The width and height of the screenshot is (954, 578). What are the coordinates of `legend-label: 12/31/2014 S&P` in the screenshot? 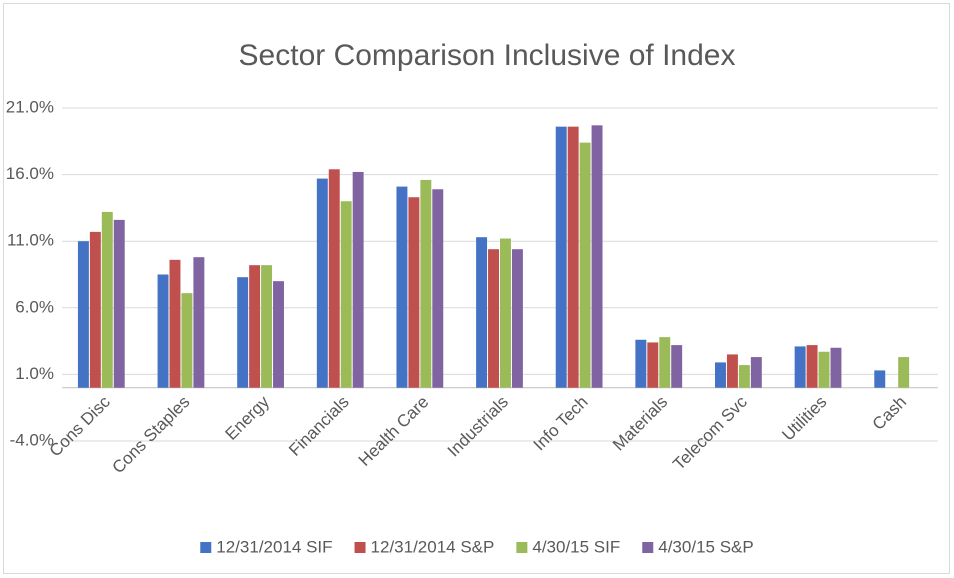 It's located at (433, 546).